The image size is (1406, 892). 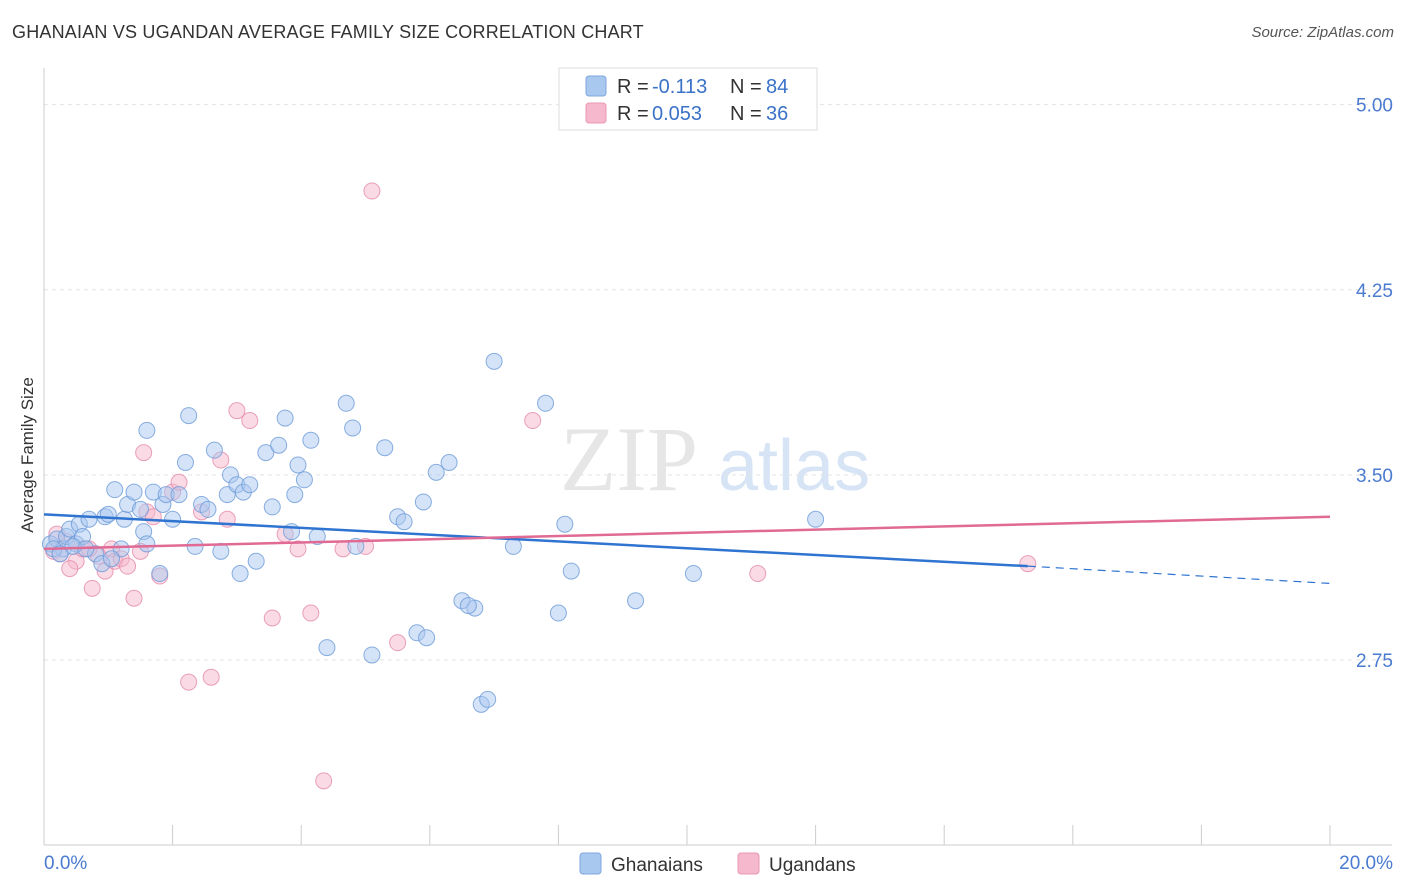 What do you see at coordinates (677, 114) in the screenshot?
I see `legend-r-value-2: 0.053` at bounding box center [677, 114].